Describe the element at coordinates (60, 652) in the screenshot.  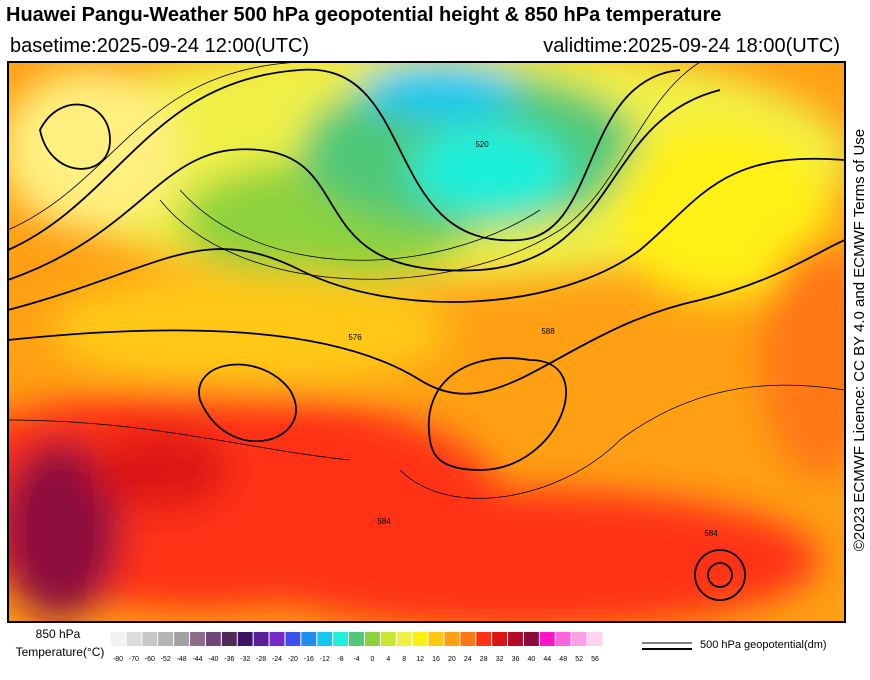
I see `colorbar-label: Temperature(°C)` at that location.